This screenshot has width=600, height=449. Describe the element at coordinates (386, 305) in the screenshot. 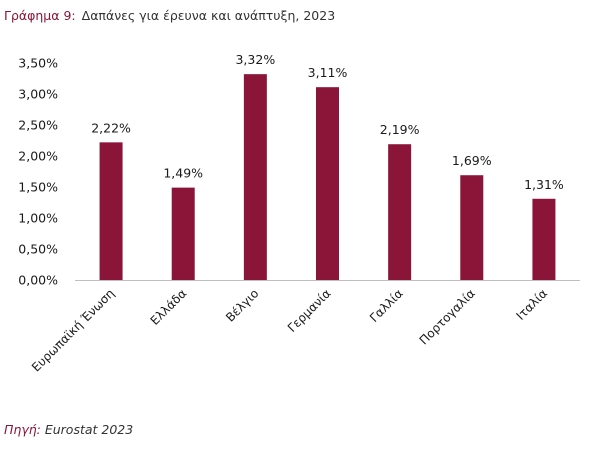

I see `x-tick-label: Γαλλία` at that location.